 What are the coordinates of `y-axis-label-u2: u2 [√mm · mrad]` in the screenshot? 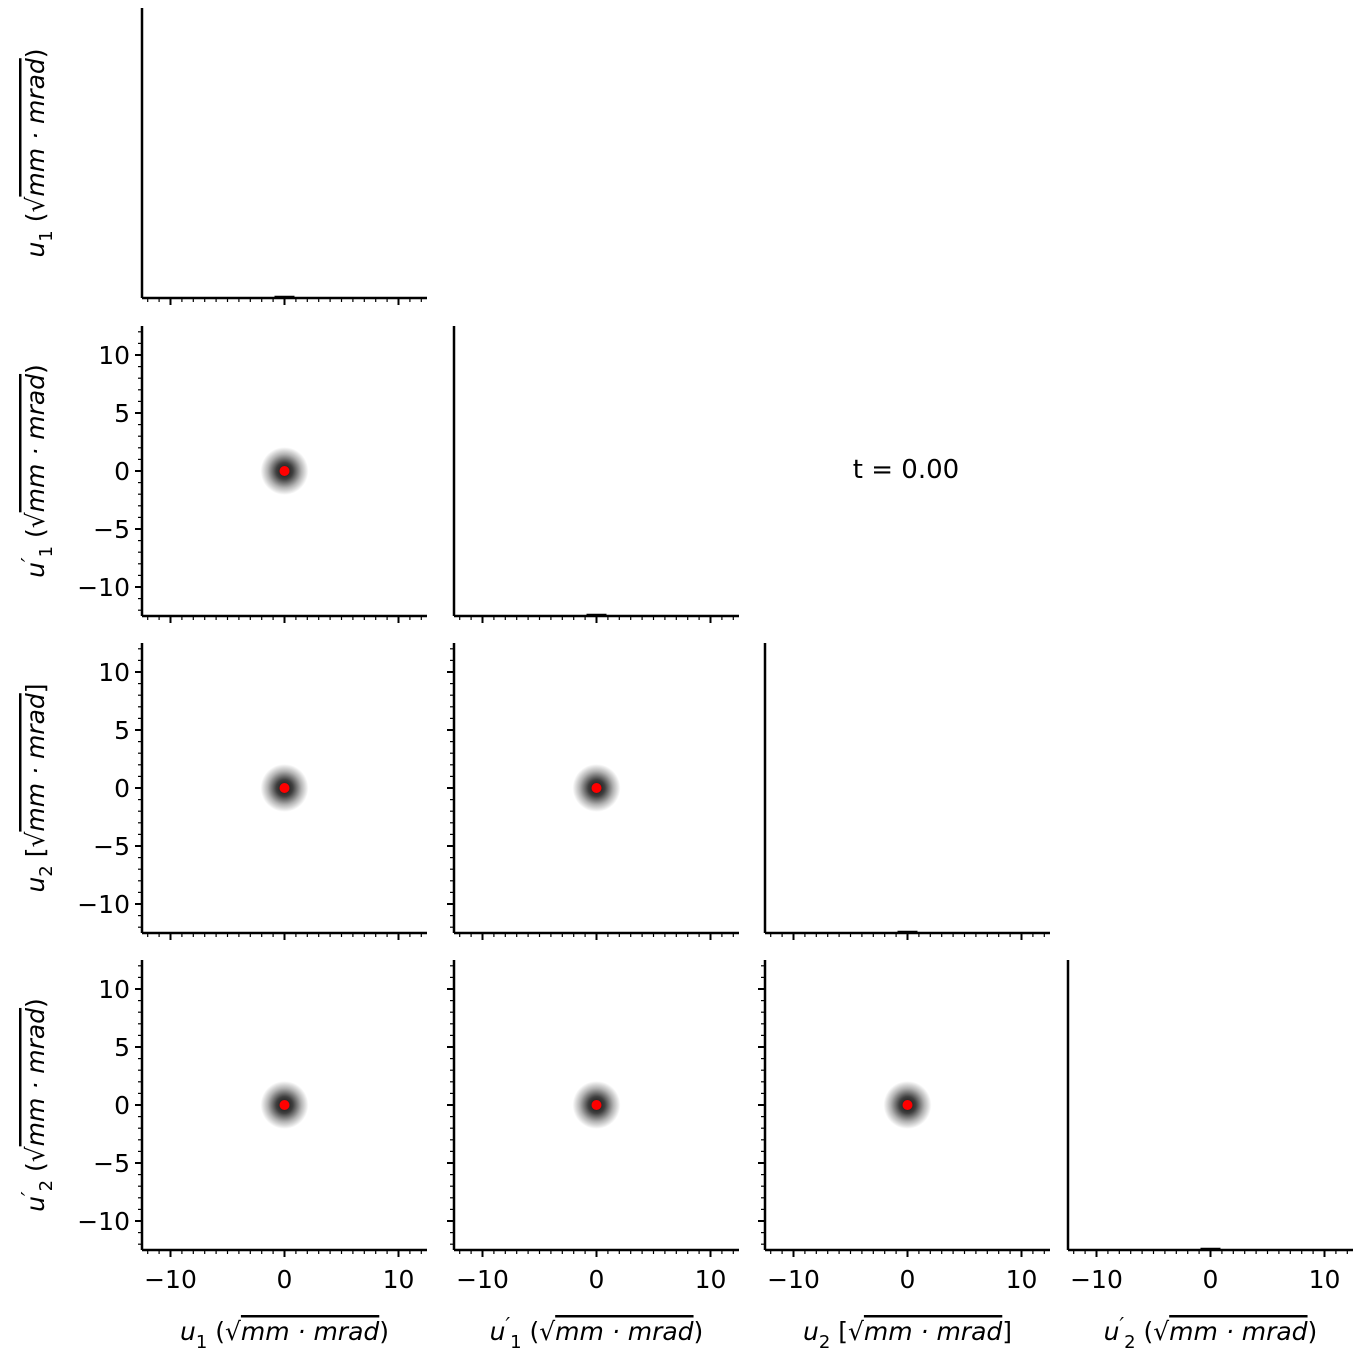 It's located at (39, 787).